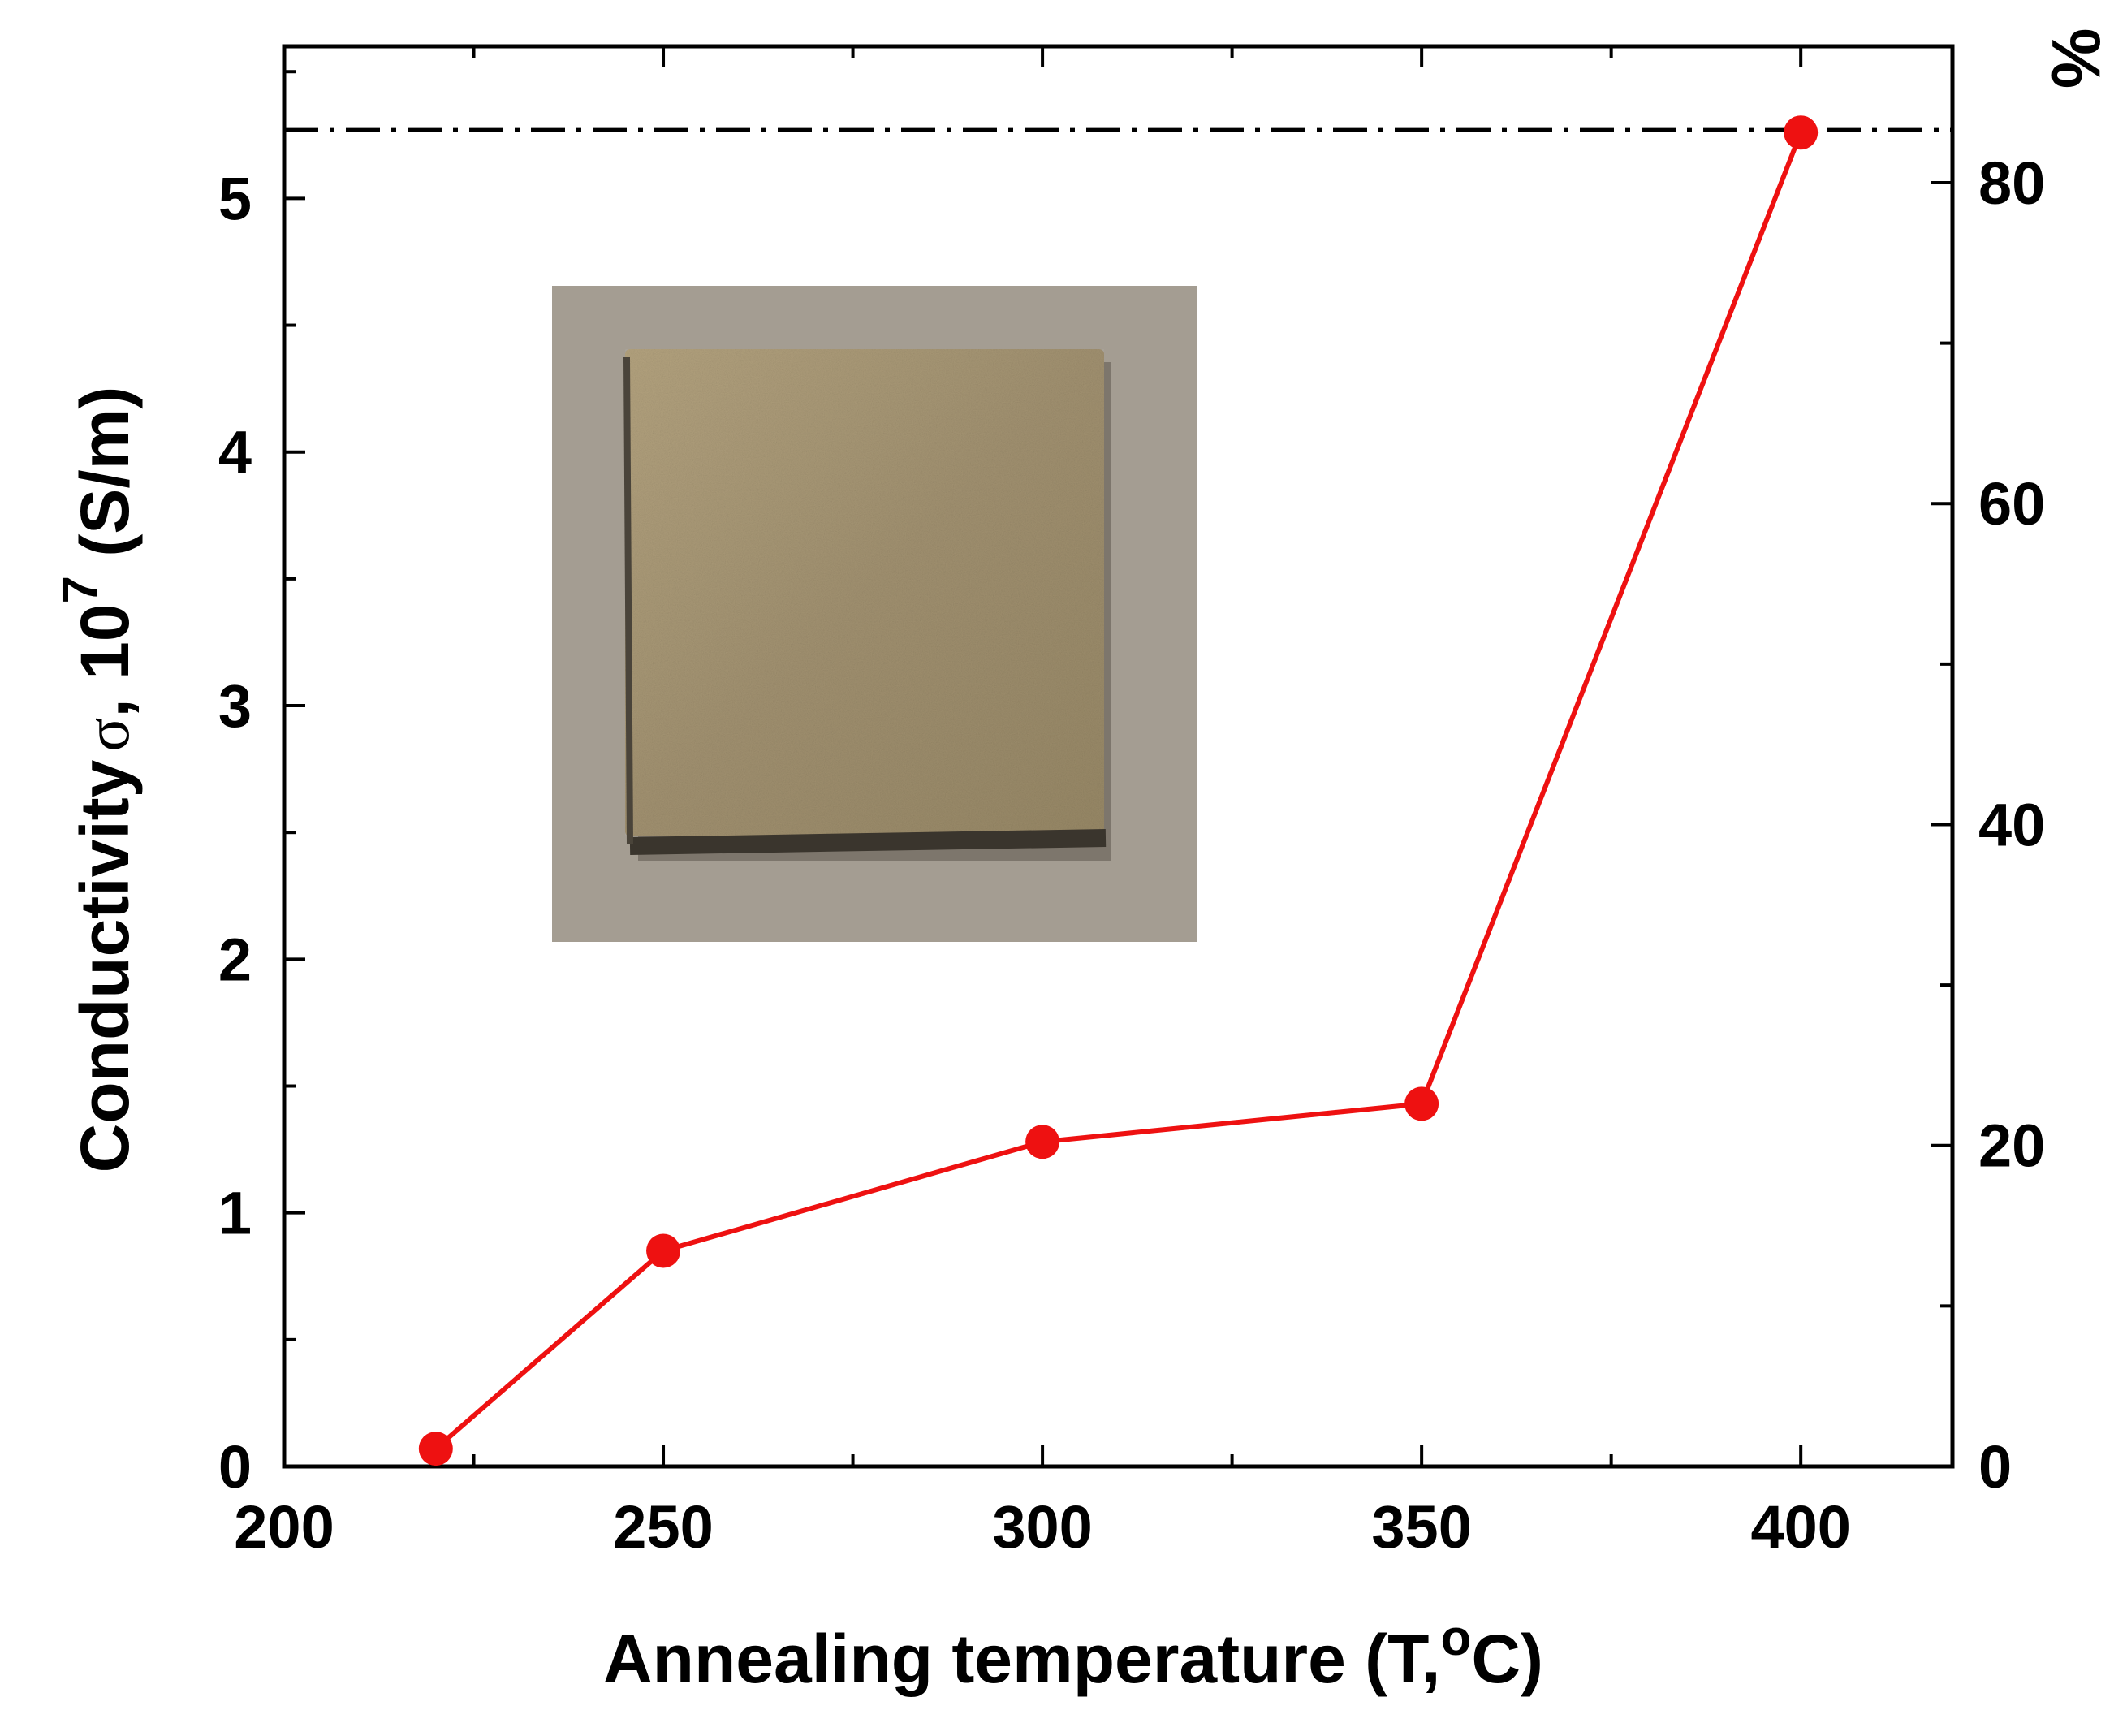 This screenshot has width=2127, height=1736. What do you see at coordinates (1073, 1654) in the screenshot?
I see `x-axis-title: Annealing temperature (T,oC)` at bounding box center [1073, 1654].